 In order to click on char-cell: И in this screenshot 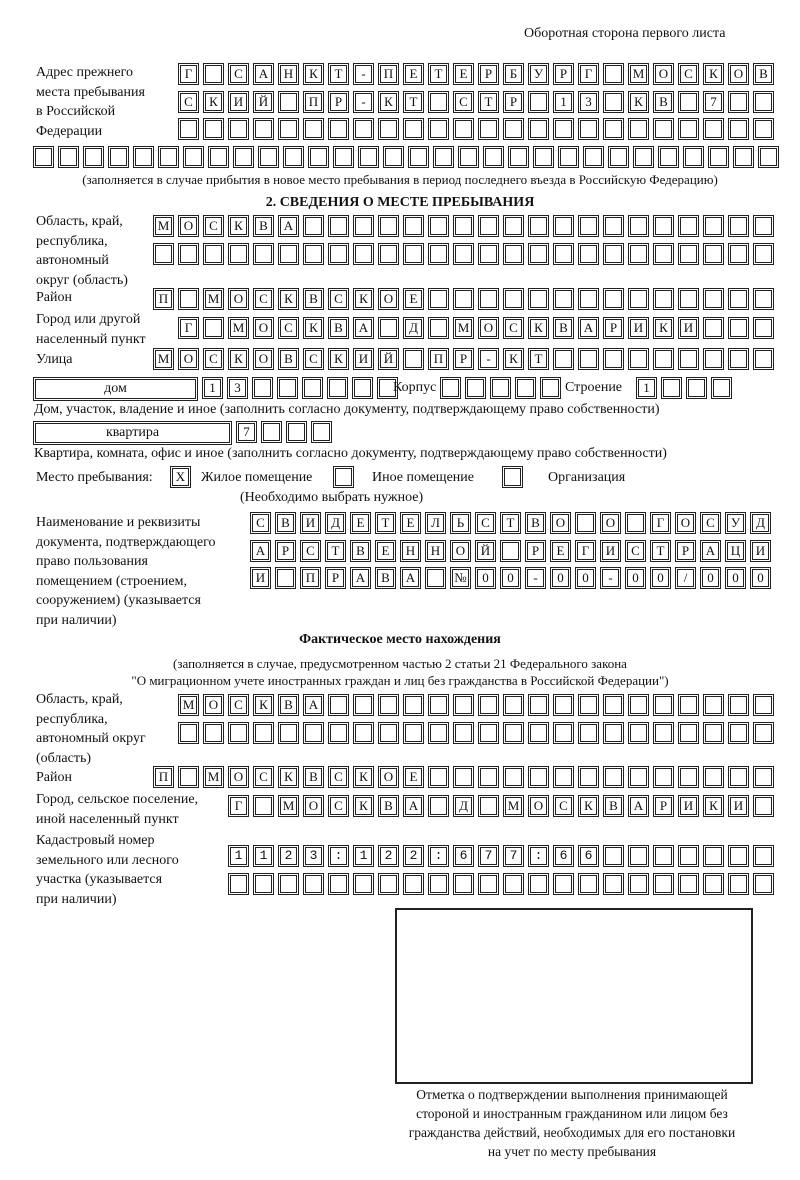, I will do `click(260, 578)`.